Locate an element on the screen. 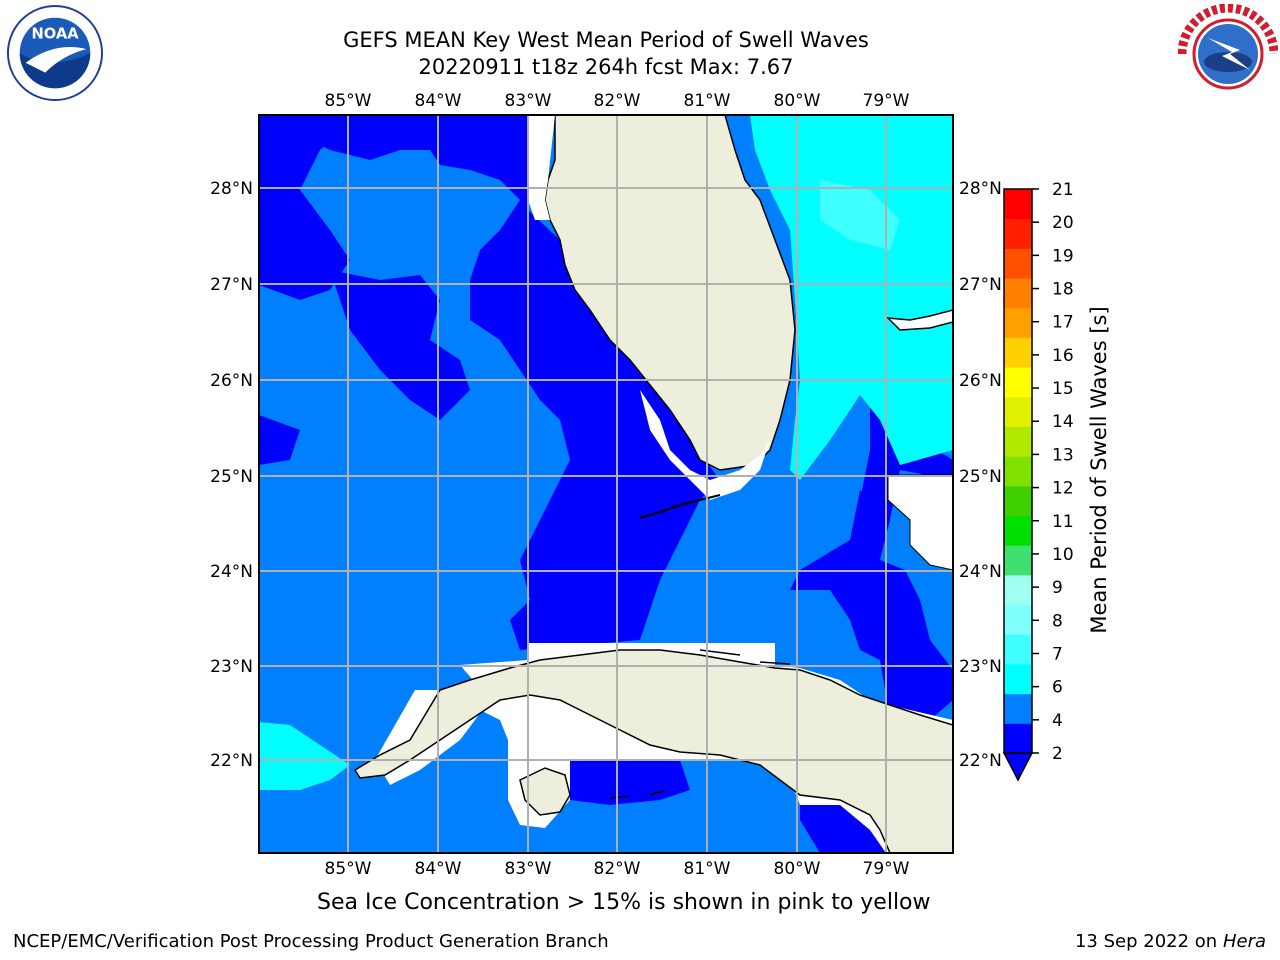  colorbar-tick-label: 15 is located at coordinates (1063, 389).